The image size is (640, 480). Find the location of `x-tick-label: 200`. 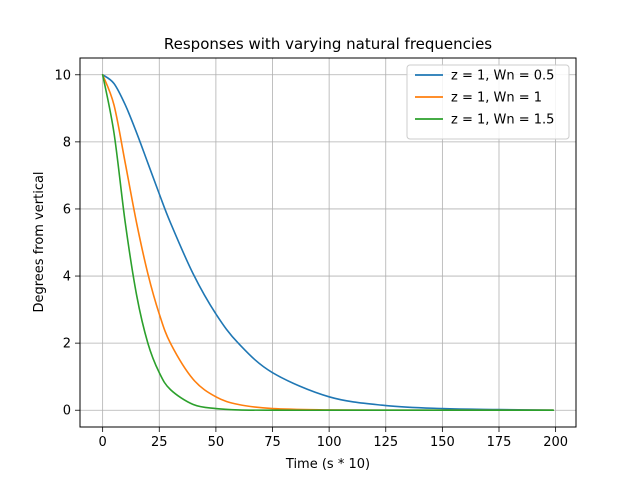

x-tick-label: 200 is located at coordinates (555, 442).